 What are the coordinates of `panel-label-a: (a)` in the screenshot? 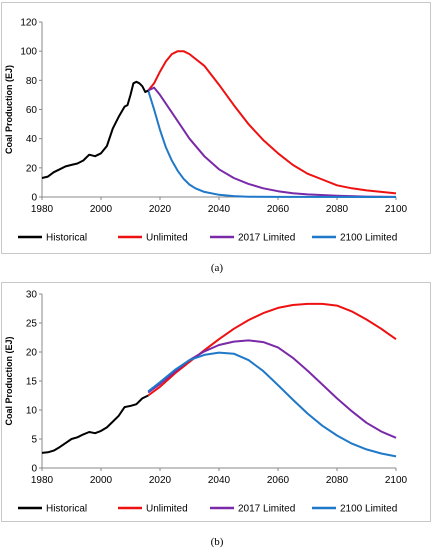 It's located at (217, 268).